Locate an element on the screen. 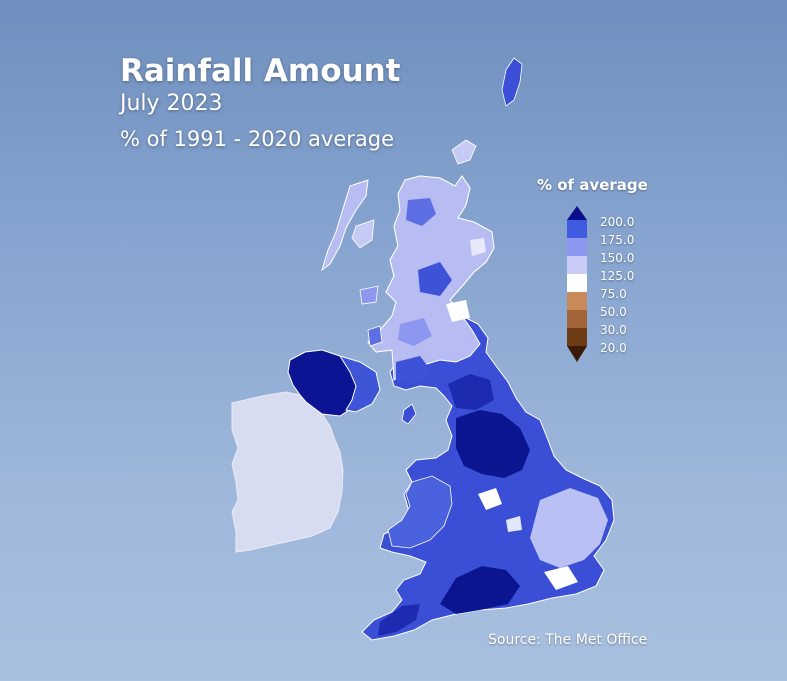  map-caption: % of 1991 - 2020 average is located at coordinates (257, 139).